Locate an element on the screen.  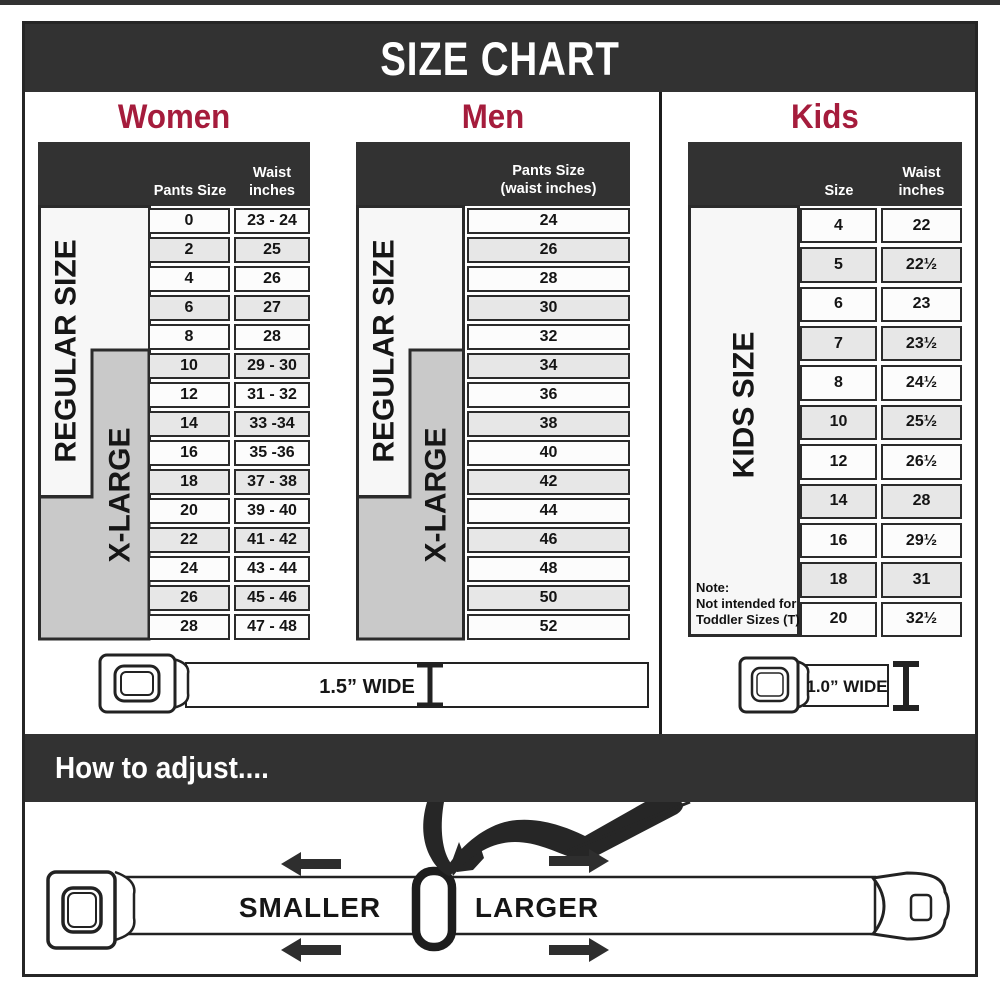
pants-size-cell: 32 is located at coordinates (548, 337).